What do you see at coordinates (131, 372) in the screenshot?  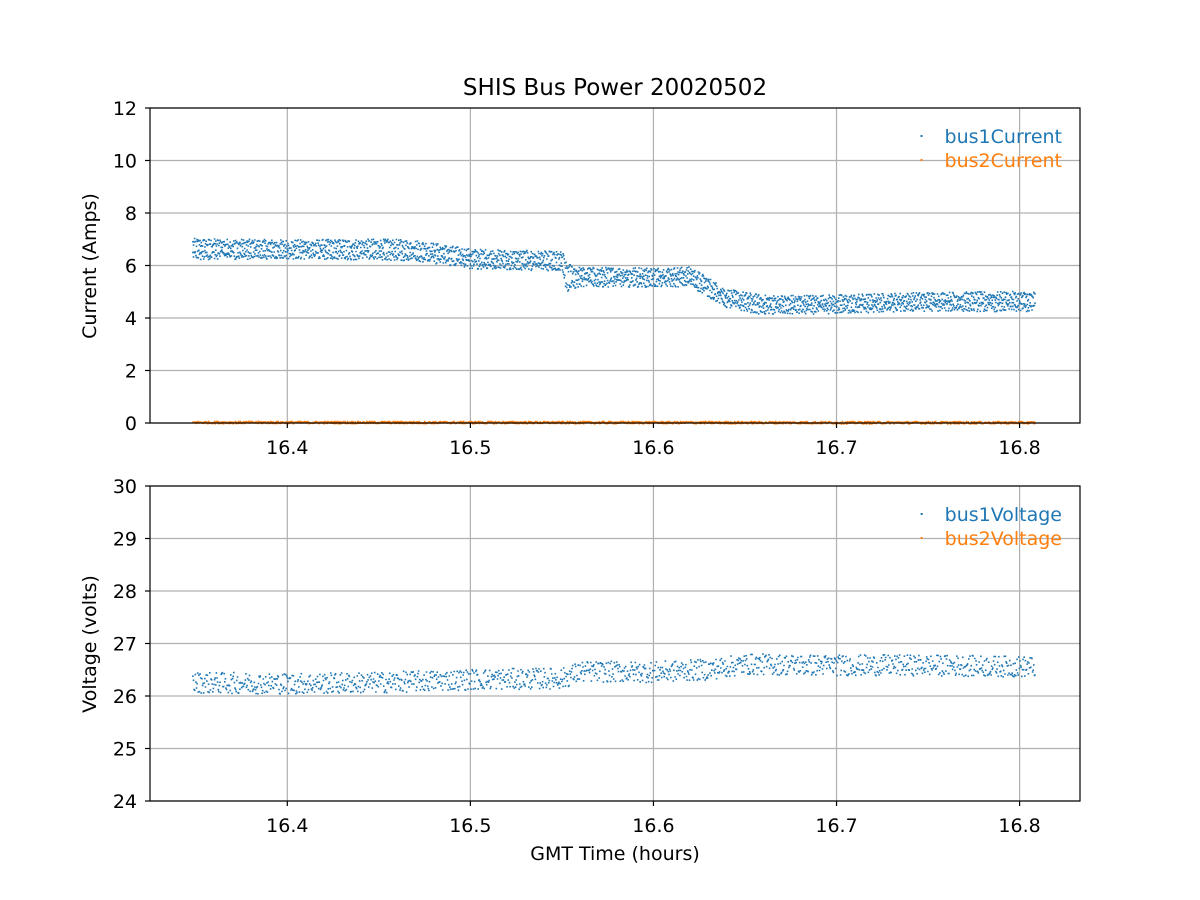 I see `current-y-tick-label: 2` at bounding box center [131, 372].